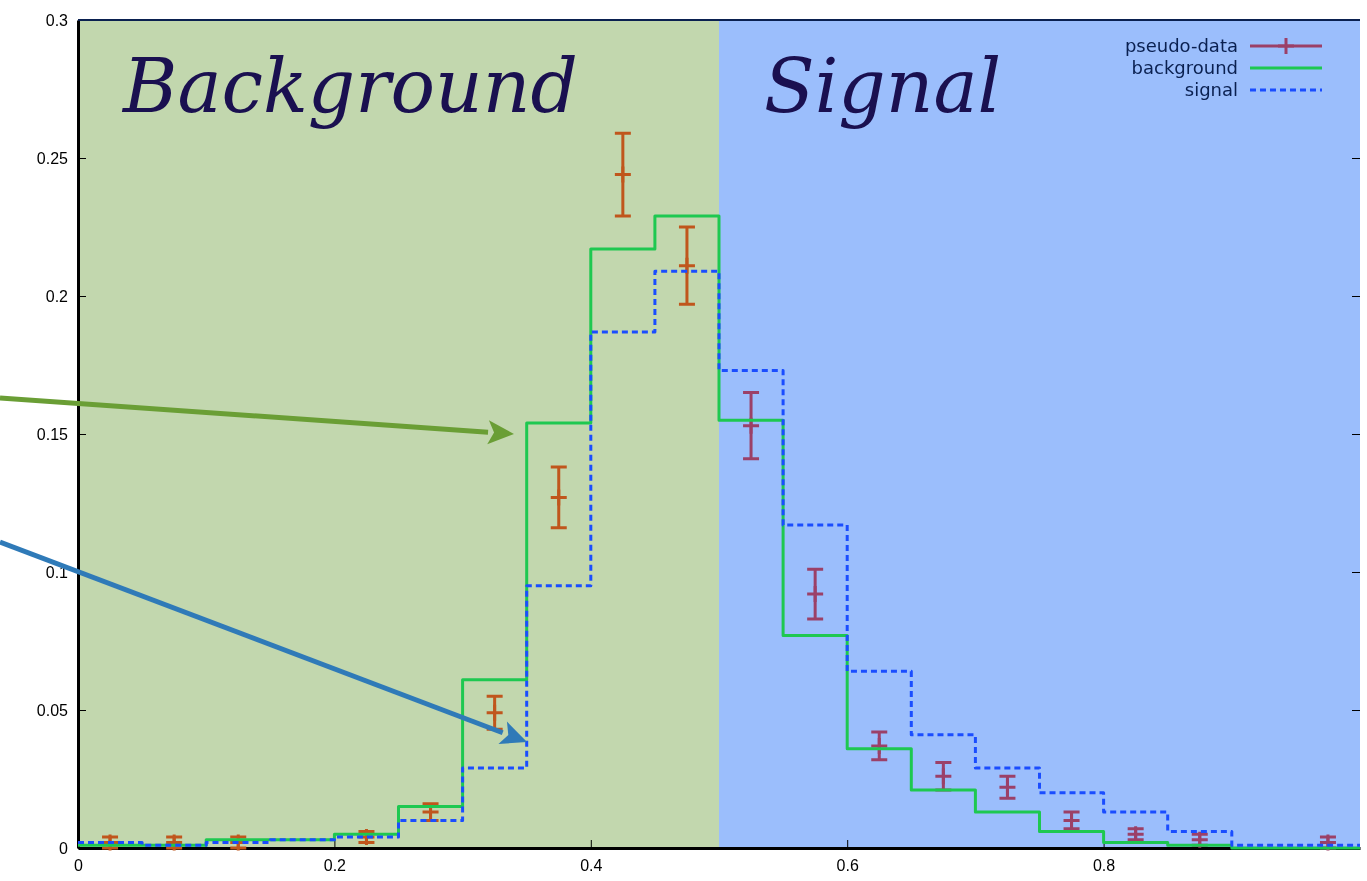 The height and width of the screenshot is (881, 1367). I want to click on y-tick-label: 0.3, so click(57, 20).